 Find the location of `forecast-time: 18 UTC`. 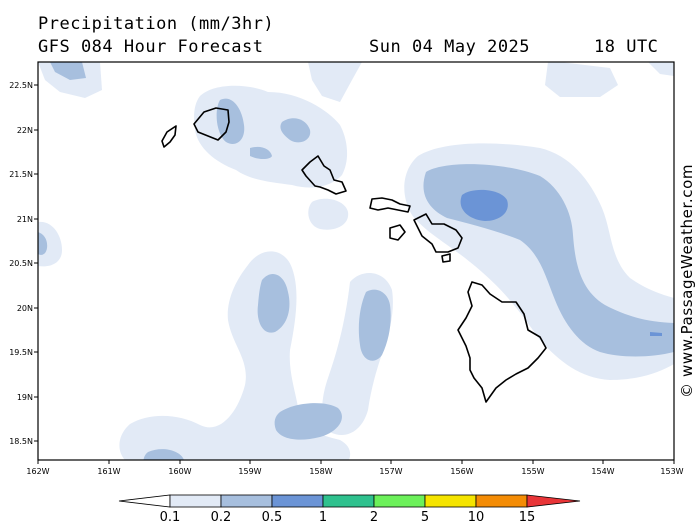

forecast-time: 18 UTC is located at coordinates (626, 47).